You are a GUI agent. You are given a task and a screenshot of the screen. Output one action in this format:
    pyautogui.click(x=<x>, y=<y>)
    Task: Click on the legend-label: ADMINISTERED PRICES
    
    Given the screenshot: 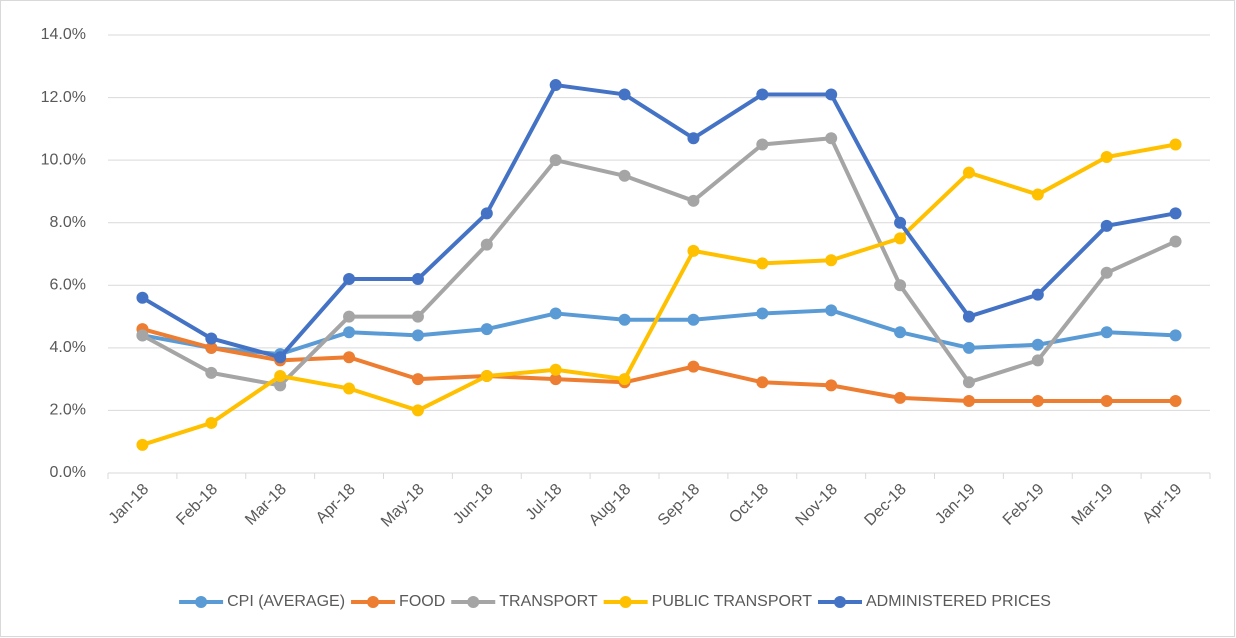 What is the action you would take?
    pyautogui.click(x=958, y=601)
    